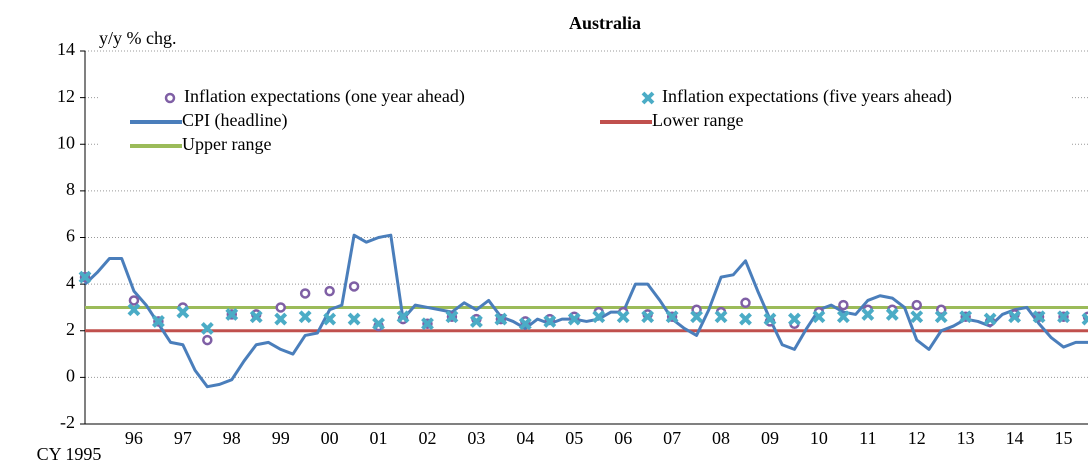 This screenshot has width=1088, height=468. Describe the element at coordinates (819, 438) in the screenshot. I see `x-tick-label: 10` at that location.